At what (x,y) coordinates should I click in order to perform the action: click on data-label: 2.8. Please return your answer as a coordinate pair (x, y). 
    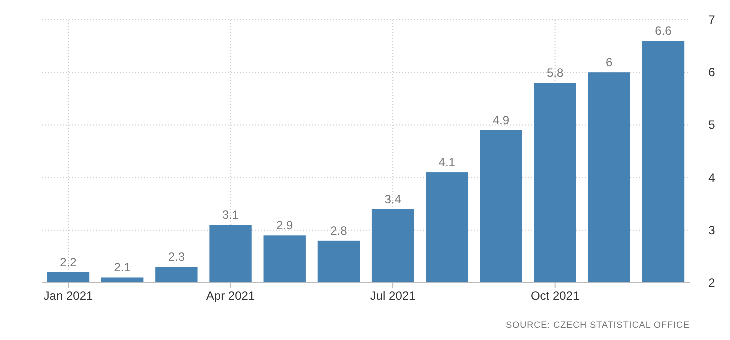
    Looking at the image, I should click on (339, 231).